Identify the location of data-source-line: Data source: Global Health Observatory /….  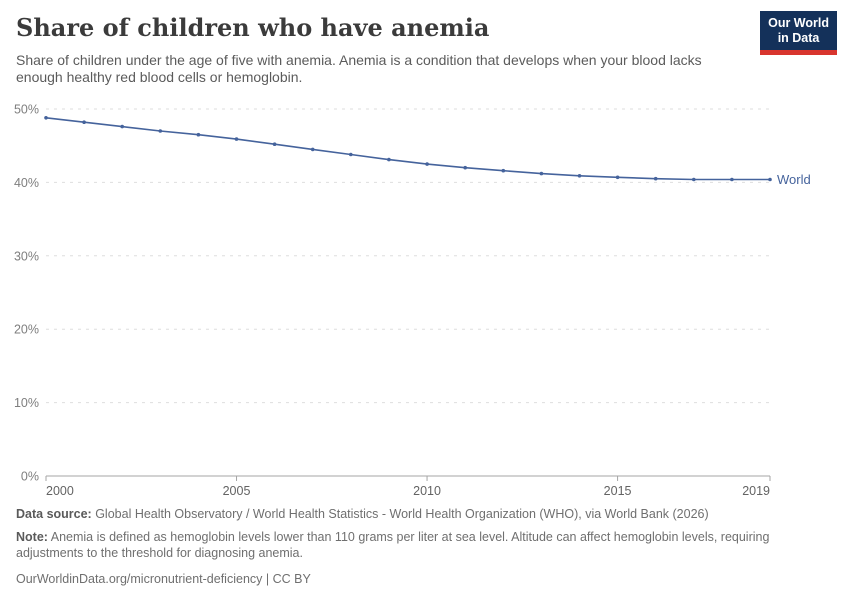
(425, 514).